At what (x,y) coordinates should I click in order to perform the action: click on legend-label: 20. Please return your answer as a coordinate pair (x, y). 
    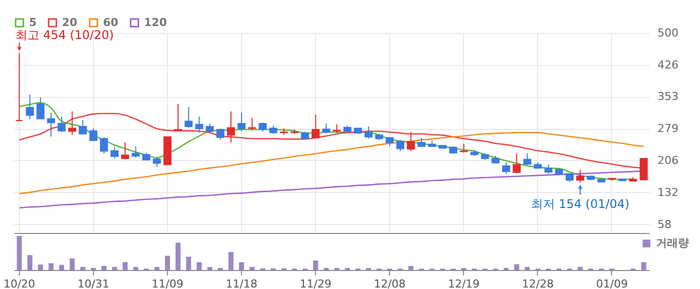
    Looking at the image, I should click on (70, 22).